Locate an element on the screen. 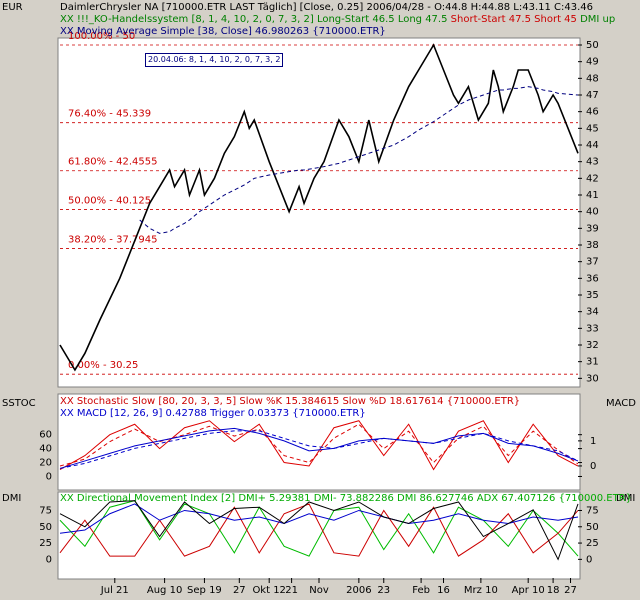 The width and height of the screenshot is (640, 600). x-tick-label: Feb is located at coordinates (421, 590).